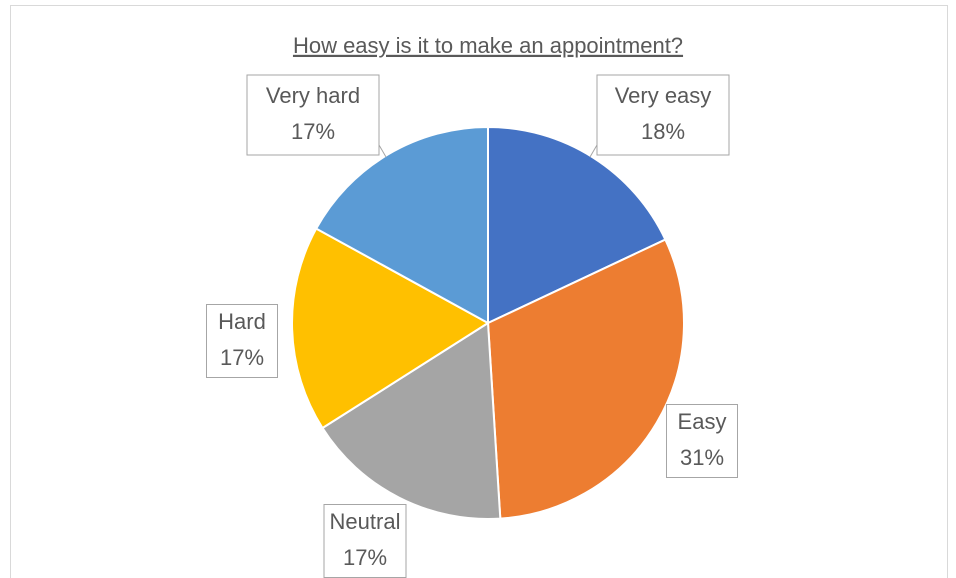  I want to click on category-label: Hard, so click(242, 321).